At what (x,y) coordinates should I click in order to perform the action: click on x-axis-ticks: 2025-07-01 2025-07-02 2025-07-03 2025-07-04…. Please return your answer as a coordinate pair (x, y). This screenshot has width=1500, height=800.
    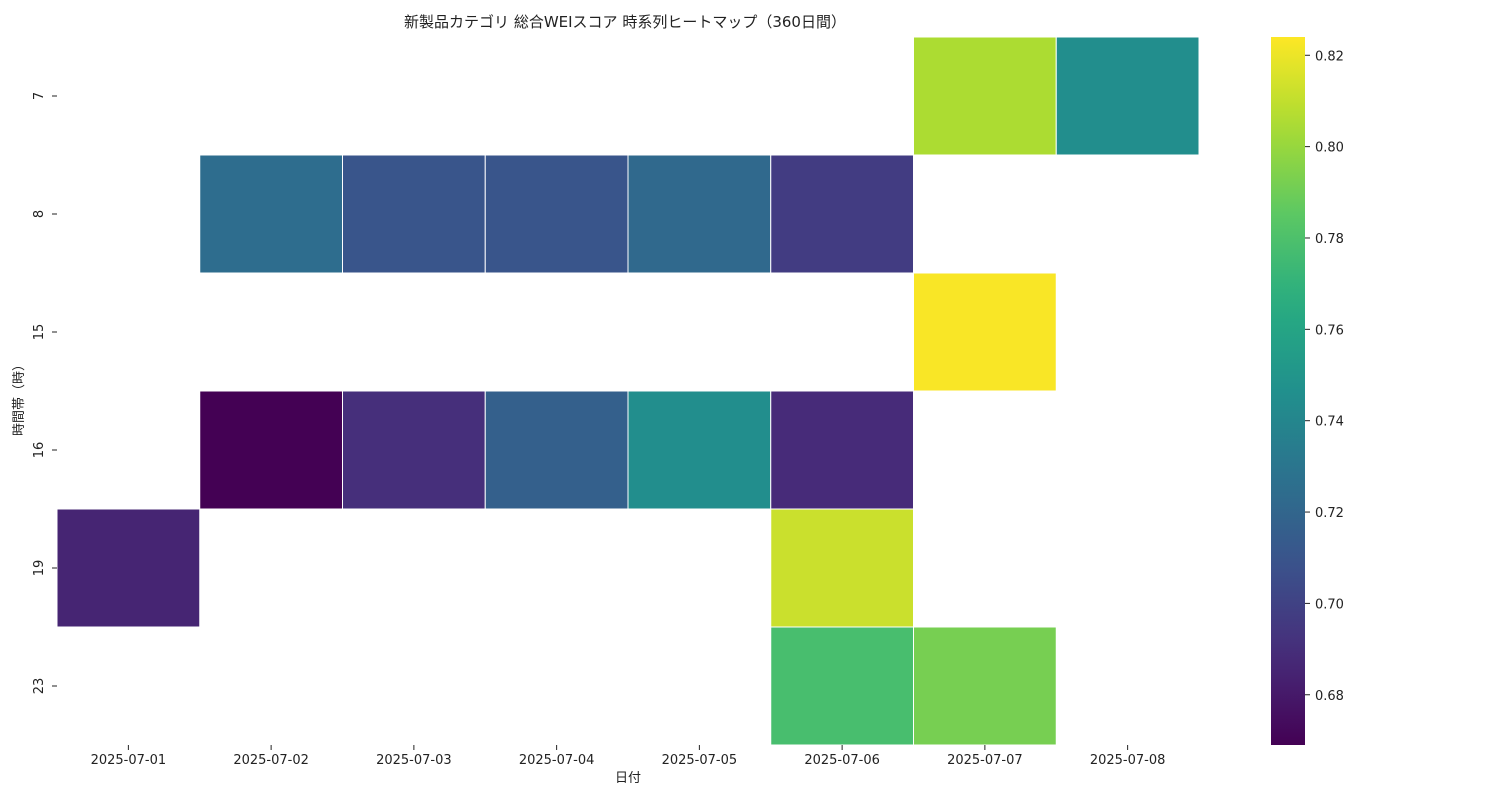
    Looking at the image, I should click on (628, 756).